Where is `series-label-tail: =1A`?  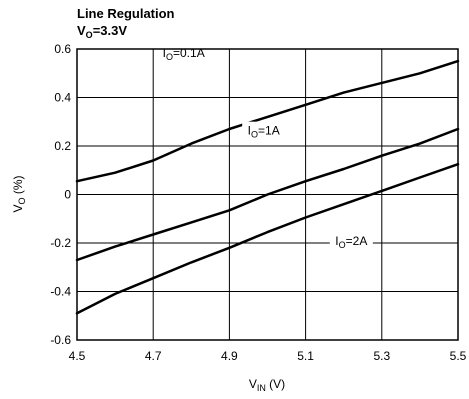
series-label-tail: =1A is located at coordinates (269, 131).